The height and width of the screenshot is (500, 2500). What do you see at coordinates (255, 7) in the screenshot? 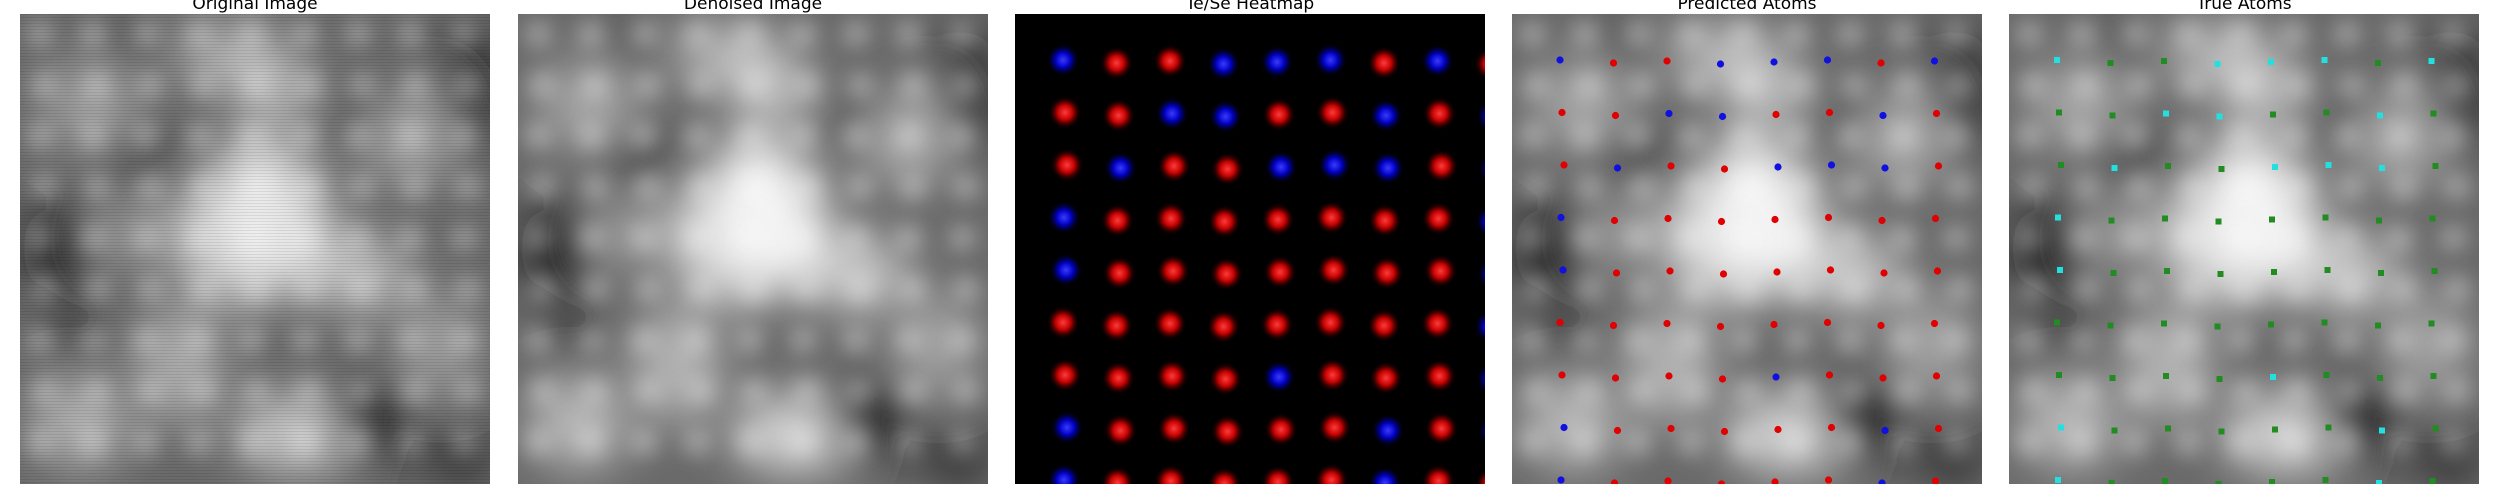
I see `panel-title: Original Image` at bounding box center [255, 7].